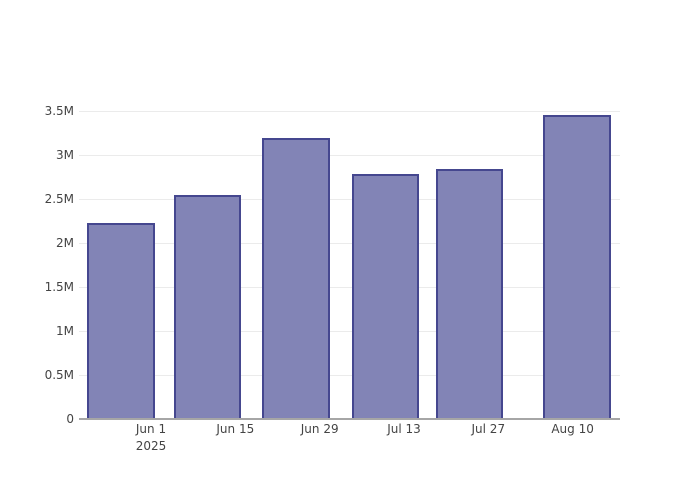 This screenshot has height=500, width=700. Describe the element at coordinates (59, 111) in the screenshot. I see `y-axis-tick-label: 3.5M` at that location.